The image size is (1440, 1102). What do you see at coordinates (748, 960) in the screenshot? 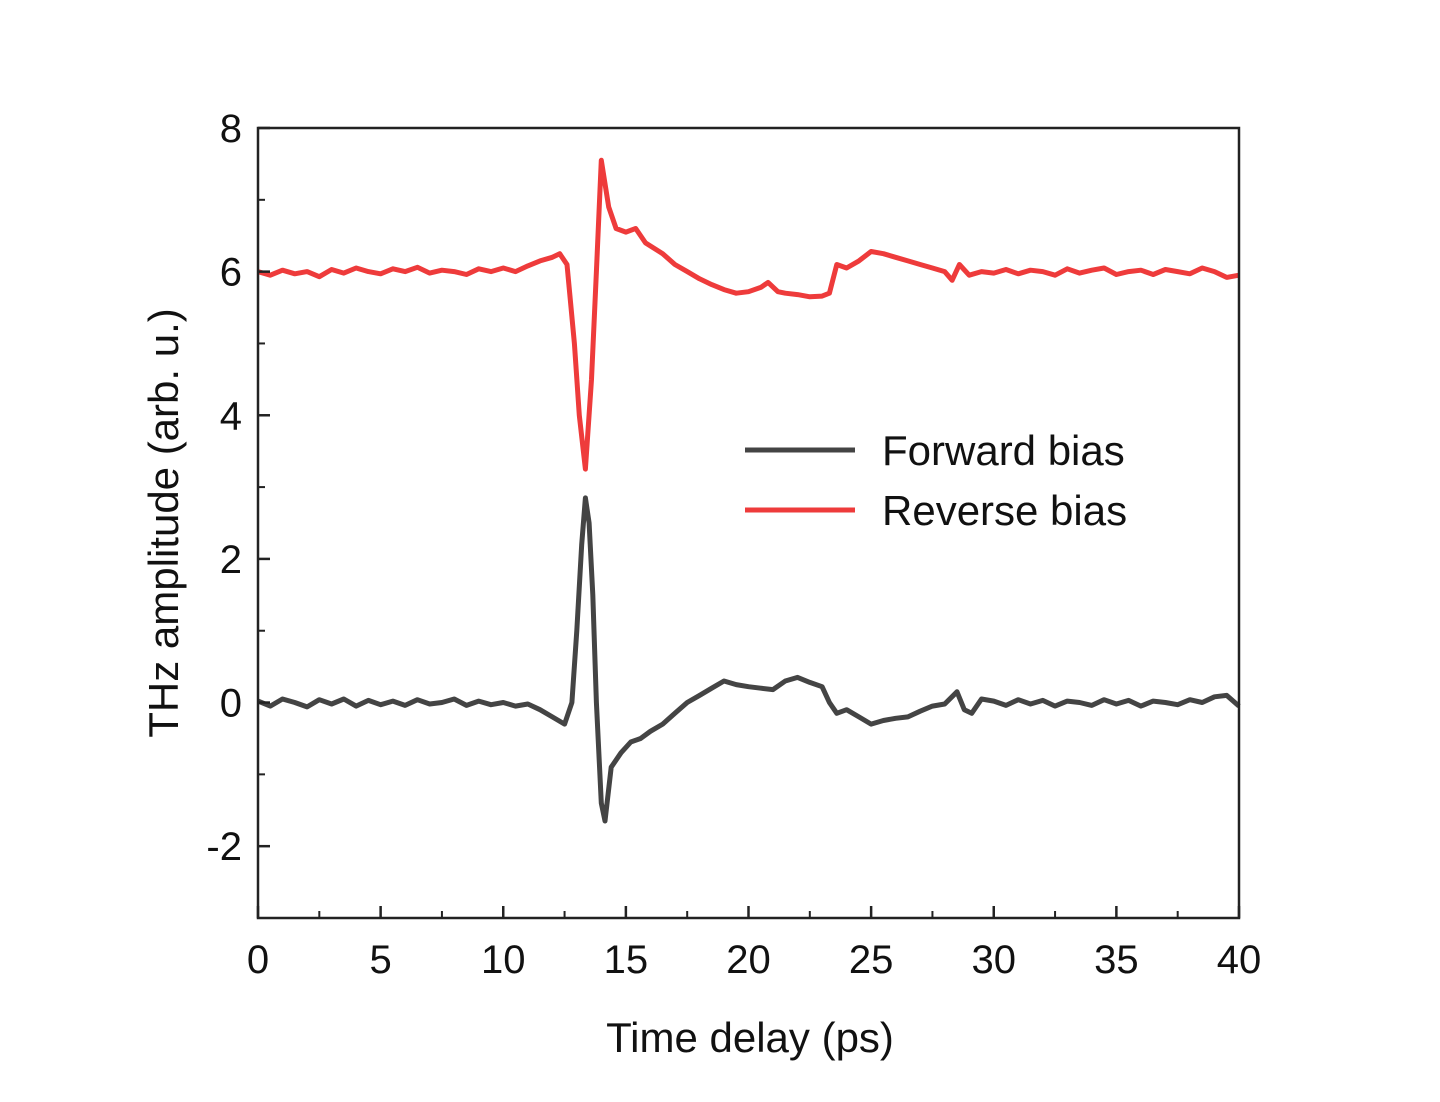
I see `x-tick-label: 20` at bounding box center [748, 960].